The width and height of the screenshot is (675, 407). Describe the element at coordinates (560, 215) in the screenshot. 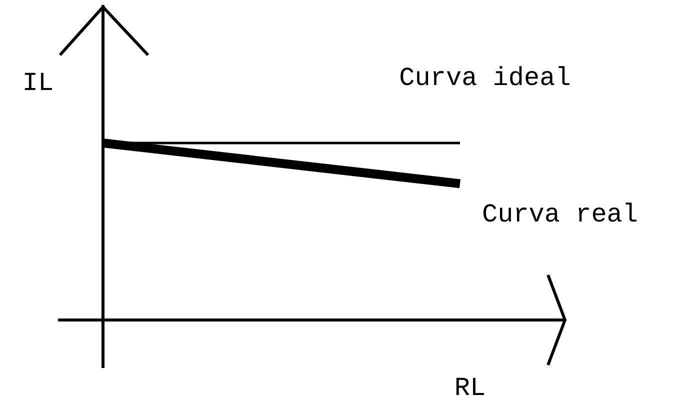

I see `series-label: Curva real` at that location.